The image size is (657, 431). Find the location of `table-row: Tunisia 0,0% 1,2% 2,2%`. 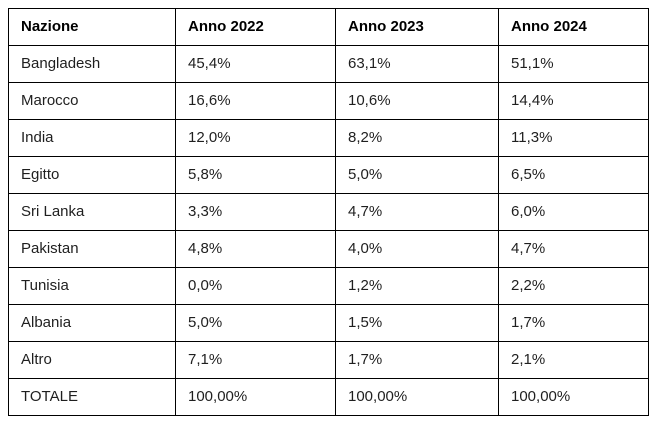

table-row: Tunisia 0,0% 1,2% 2,2% is located at coordinates (328, 286).